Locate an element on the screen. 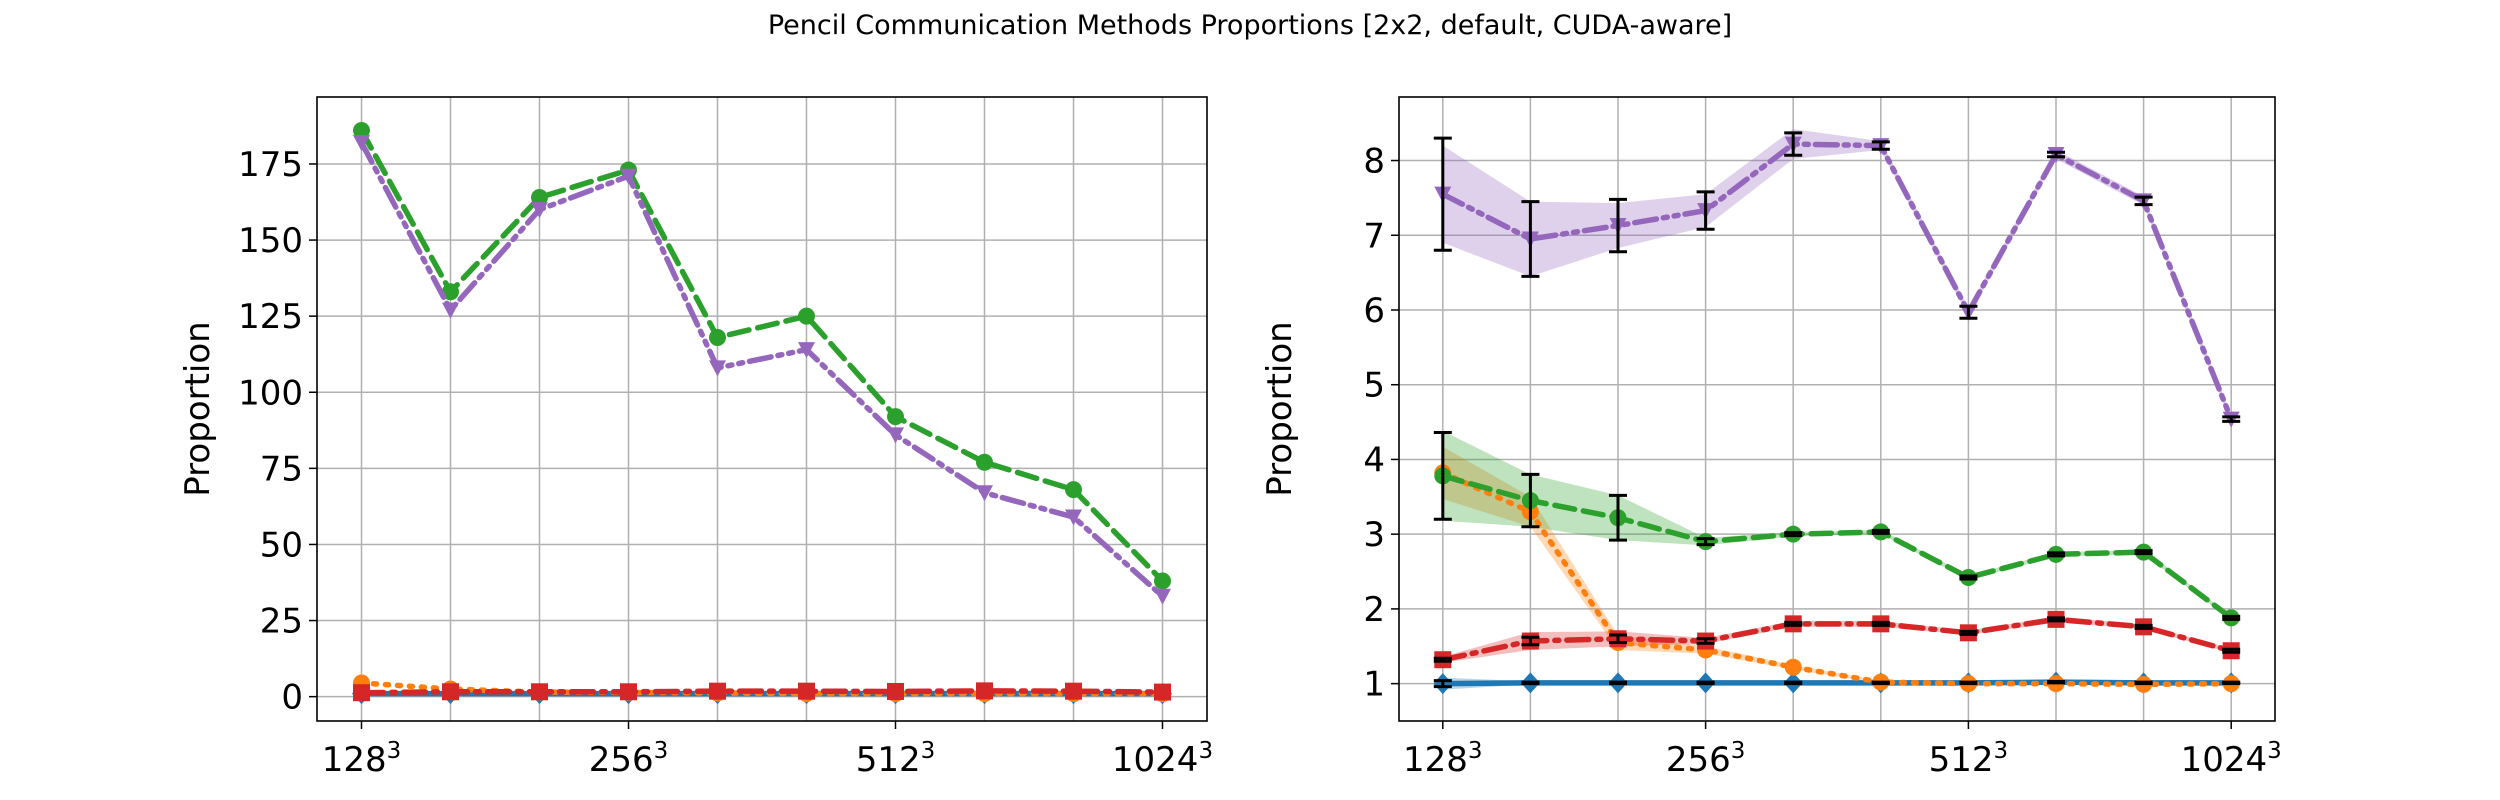 The image size is (2500, 800). green-confidence-band is located at coordinates (1837, 526).